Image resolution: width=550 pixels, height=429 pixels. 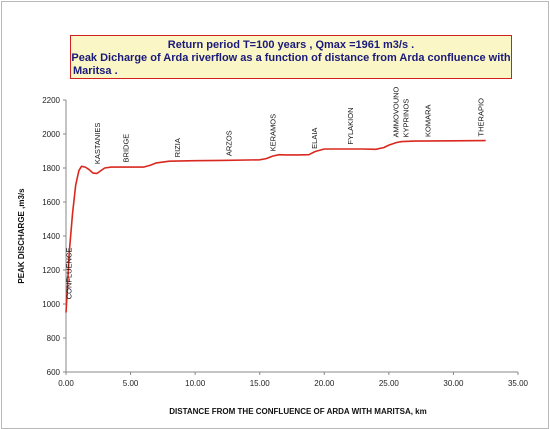 I want to click on x-tick-label: 15.00, so click(x=260, y=383).